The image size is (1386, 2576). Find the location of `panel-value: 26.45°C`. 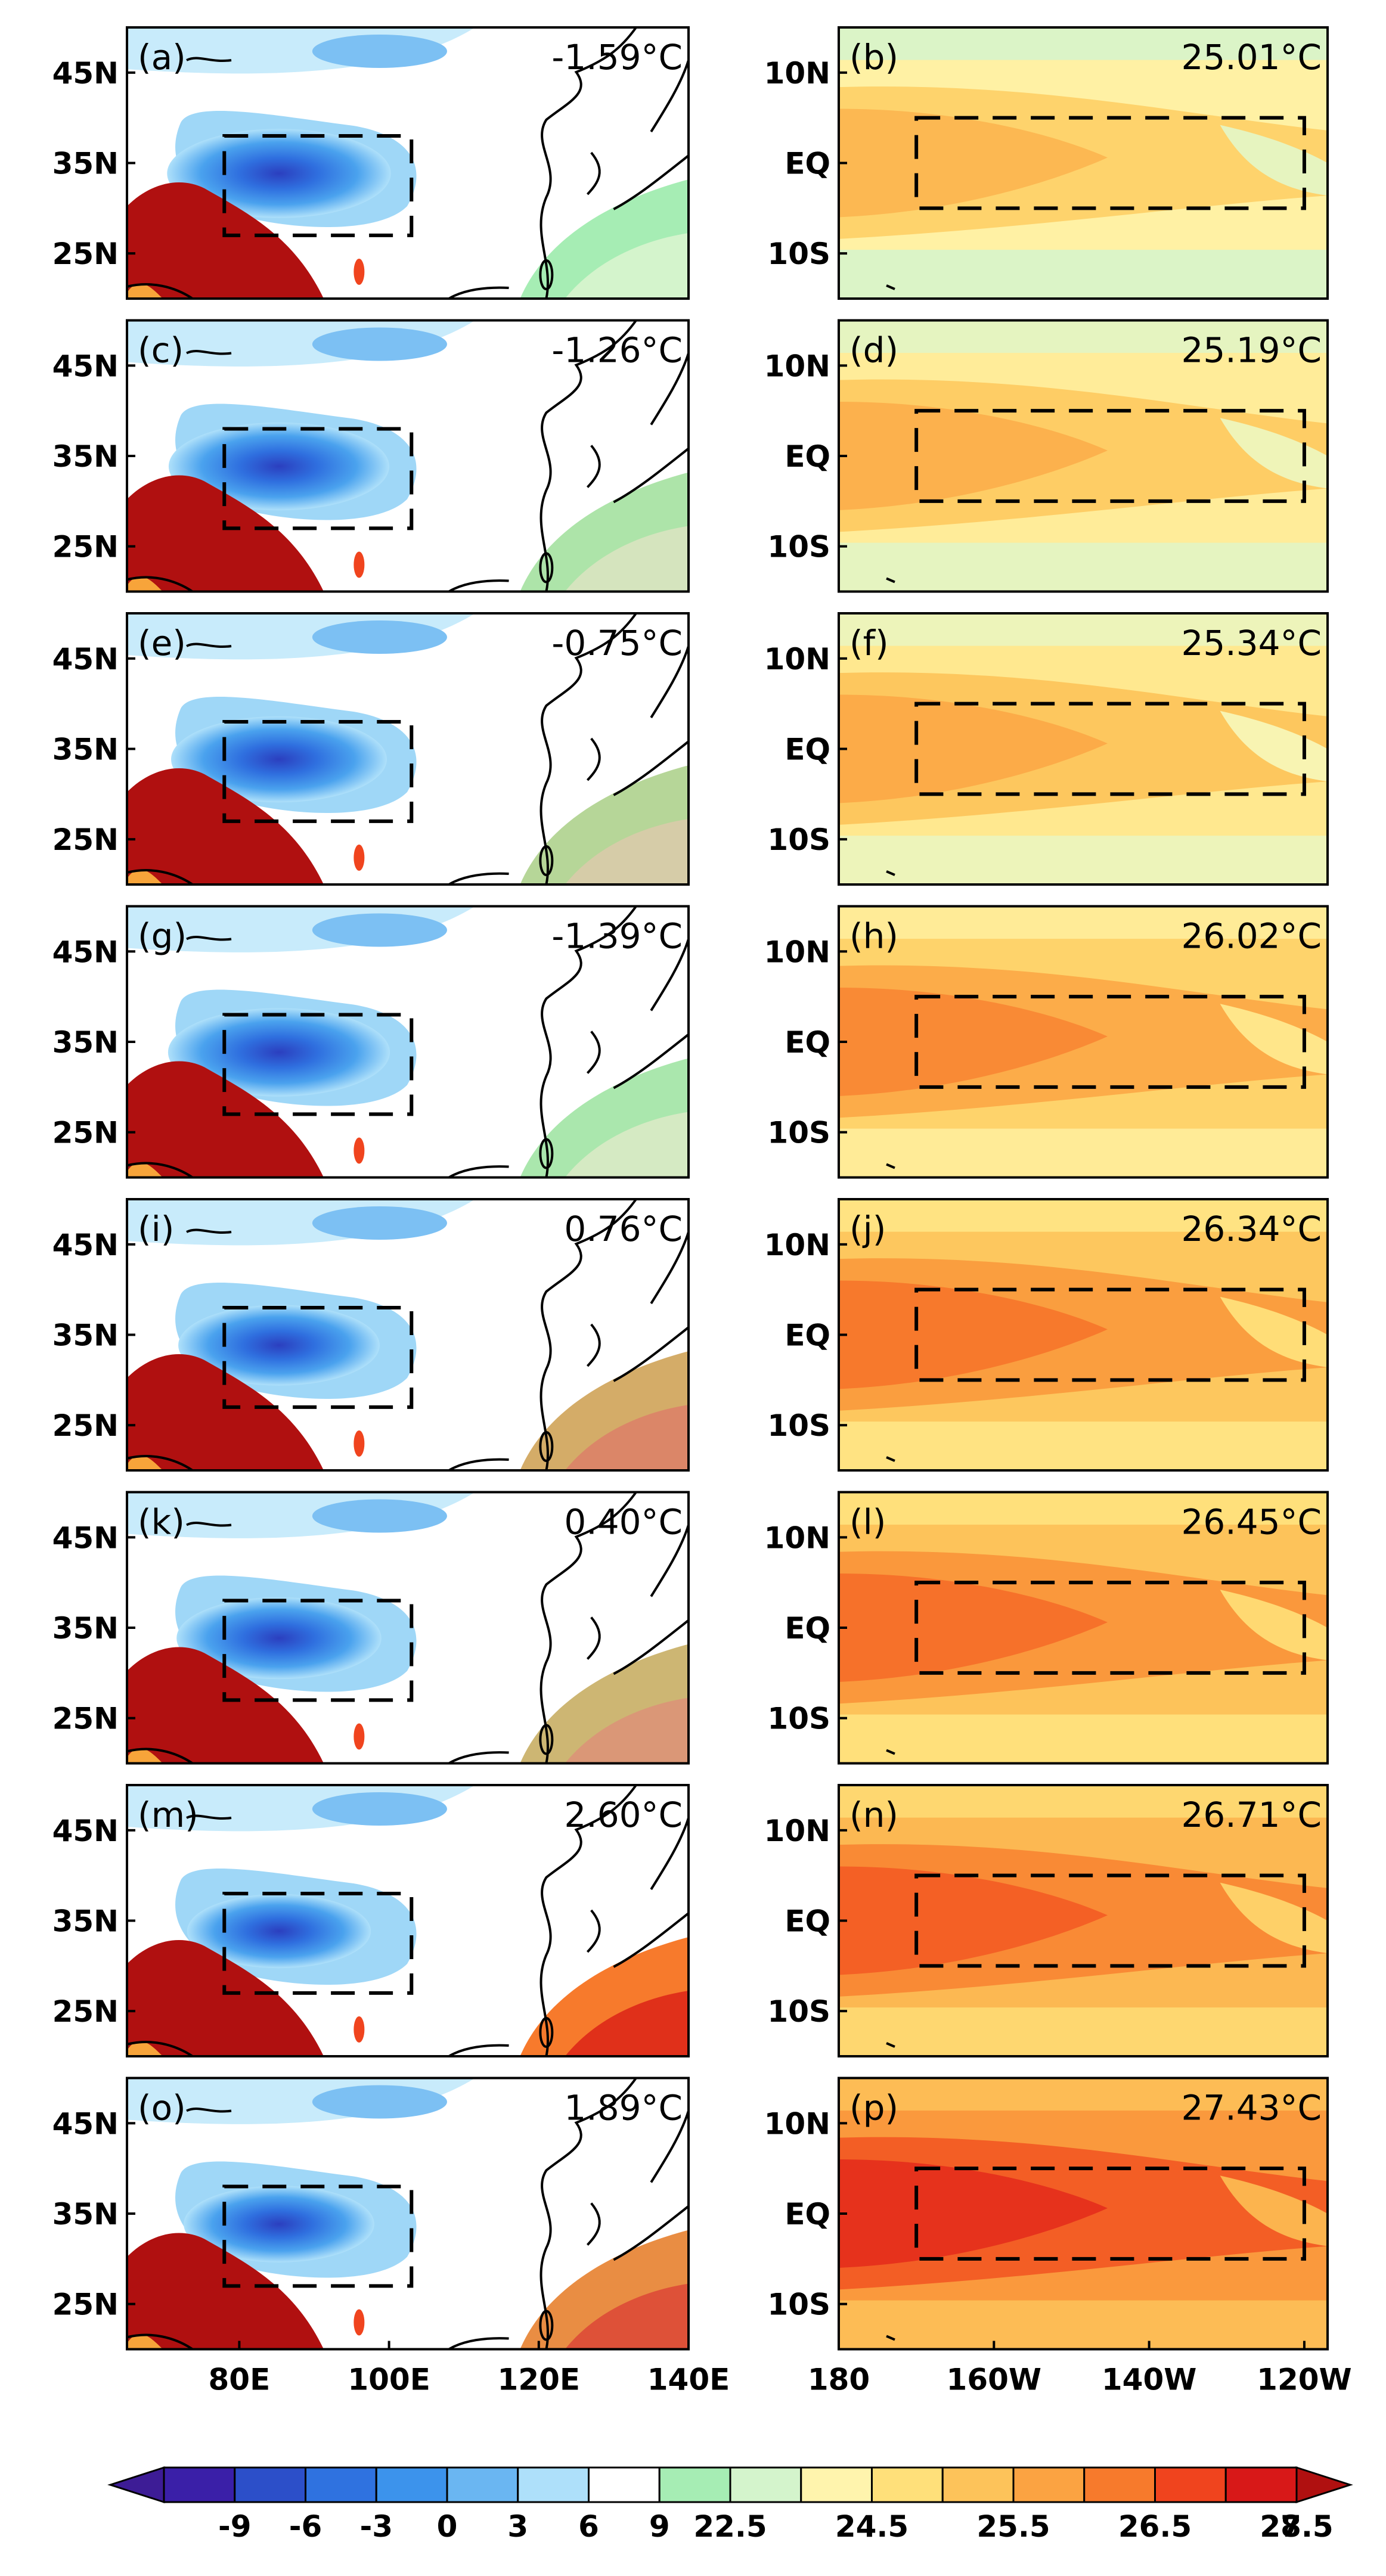

panel-value: 26.45°C is located at coordinates (1251, 1523).